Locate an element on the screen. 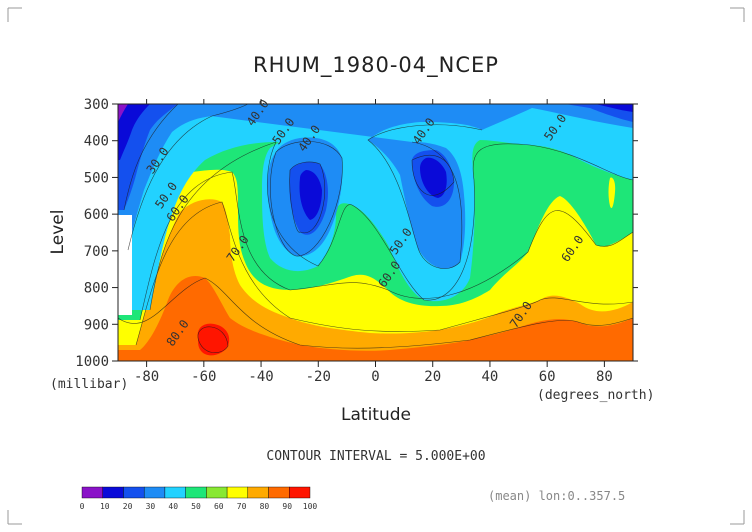  colorbar-label: 10 is located at coordinates (105, 506).